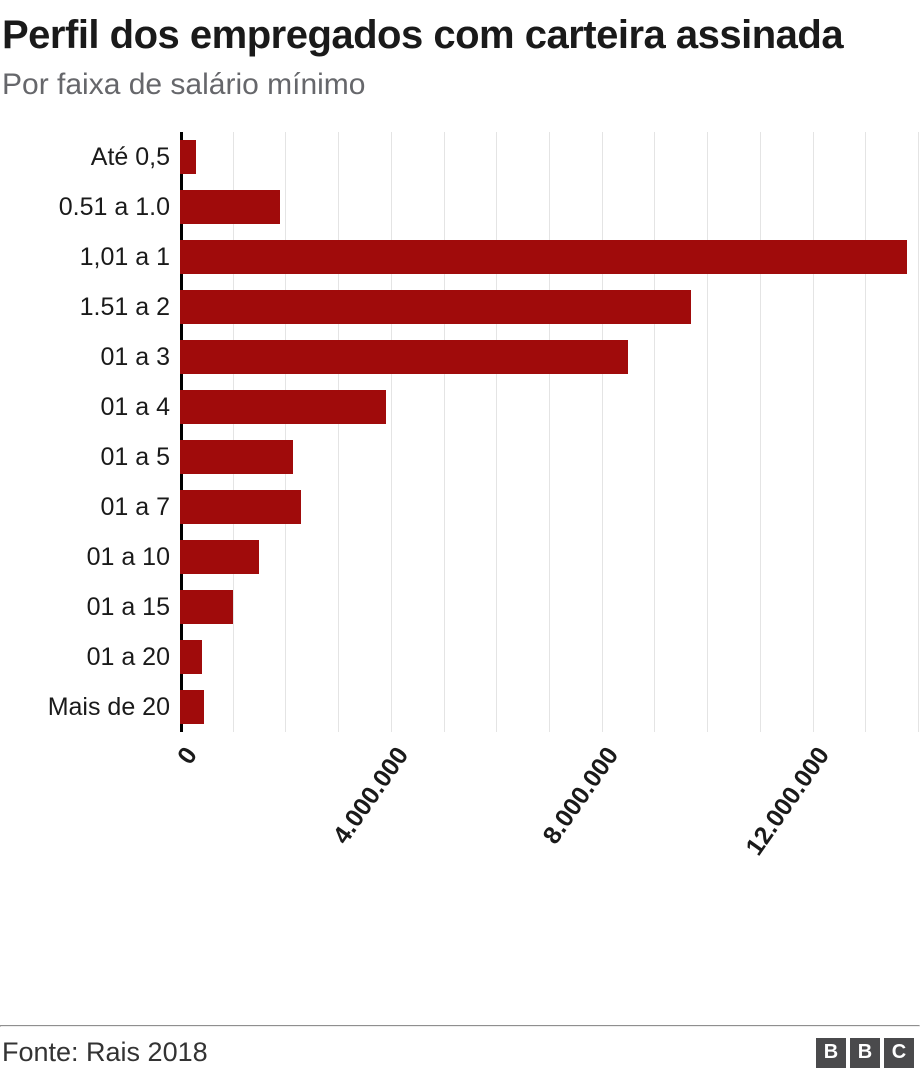 Image resolution: width=920 pixels, height=1080 pixels. I want to click on y-axis-label: 1,01 a 1, so click(124, 256).